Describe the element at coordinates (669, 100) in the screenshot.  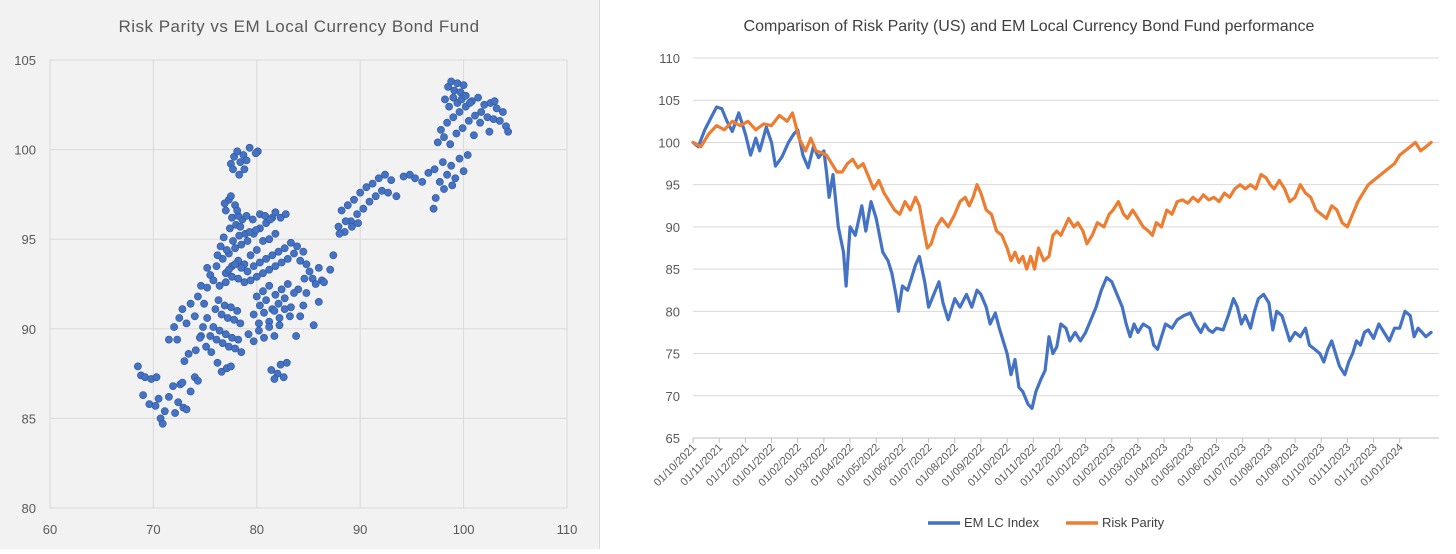
I see `y-tick-label: 105` at that location.